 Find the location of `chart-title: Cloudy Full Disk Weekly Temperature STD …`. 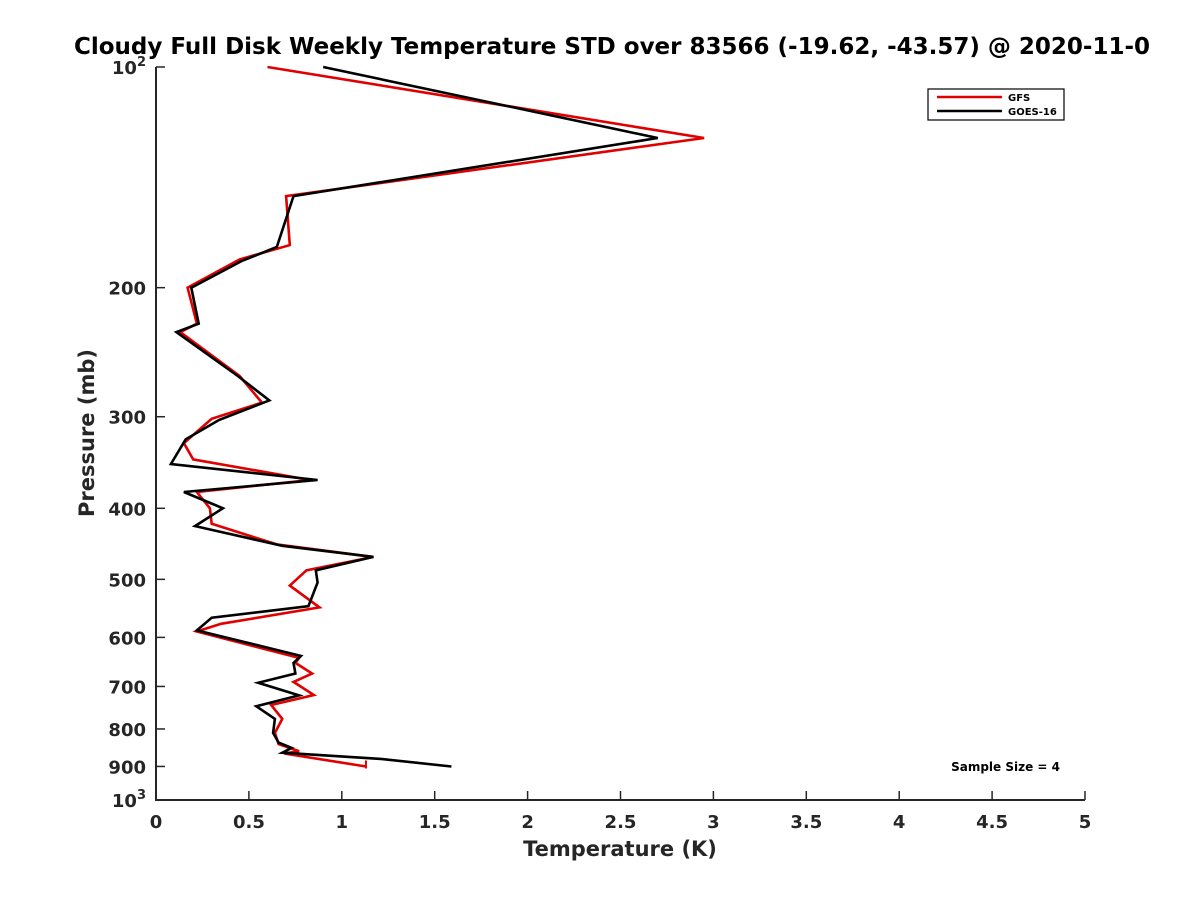

chart-title: Cloudy Full Disk Weekly Temperature STD … is located at coordinates (612, 47).